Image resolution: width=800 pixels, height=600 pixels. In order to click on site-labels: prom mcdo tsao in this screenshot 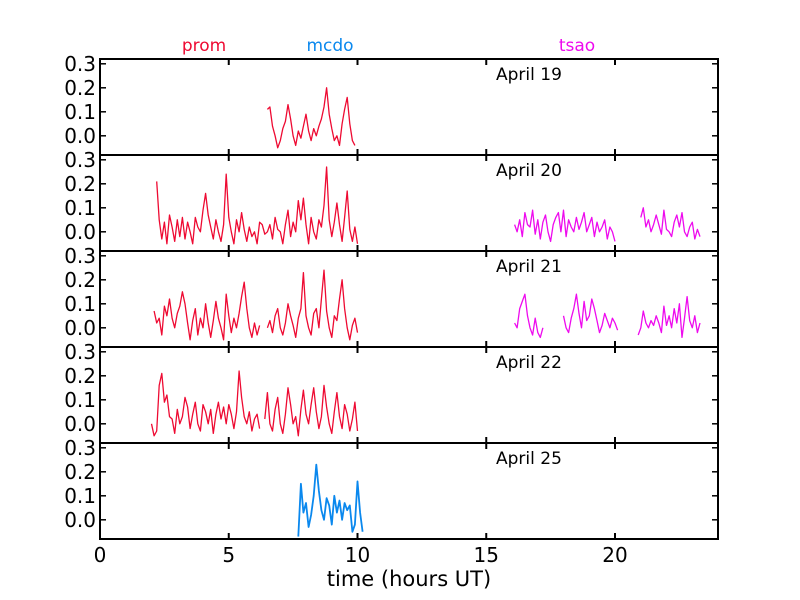, I will do `click(388, 46)`.